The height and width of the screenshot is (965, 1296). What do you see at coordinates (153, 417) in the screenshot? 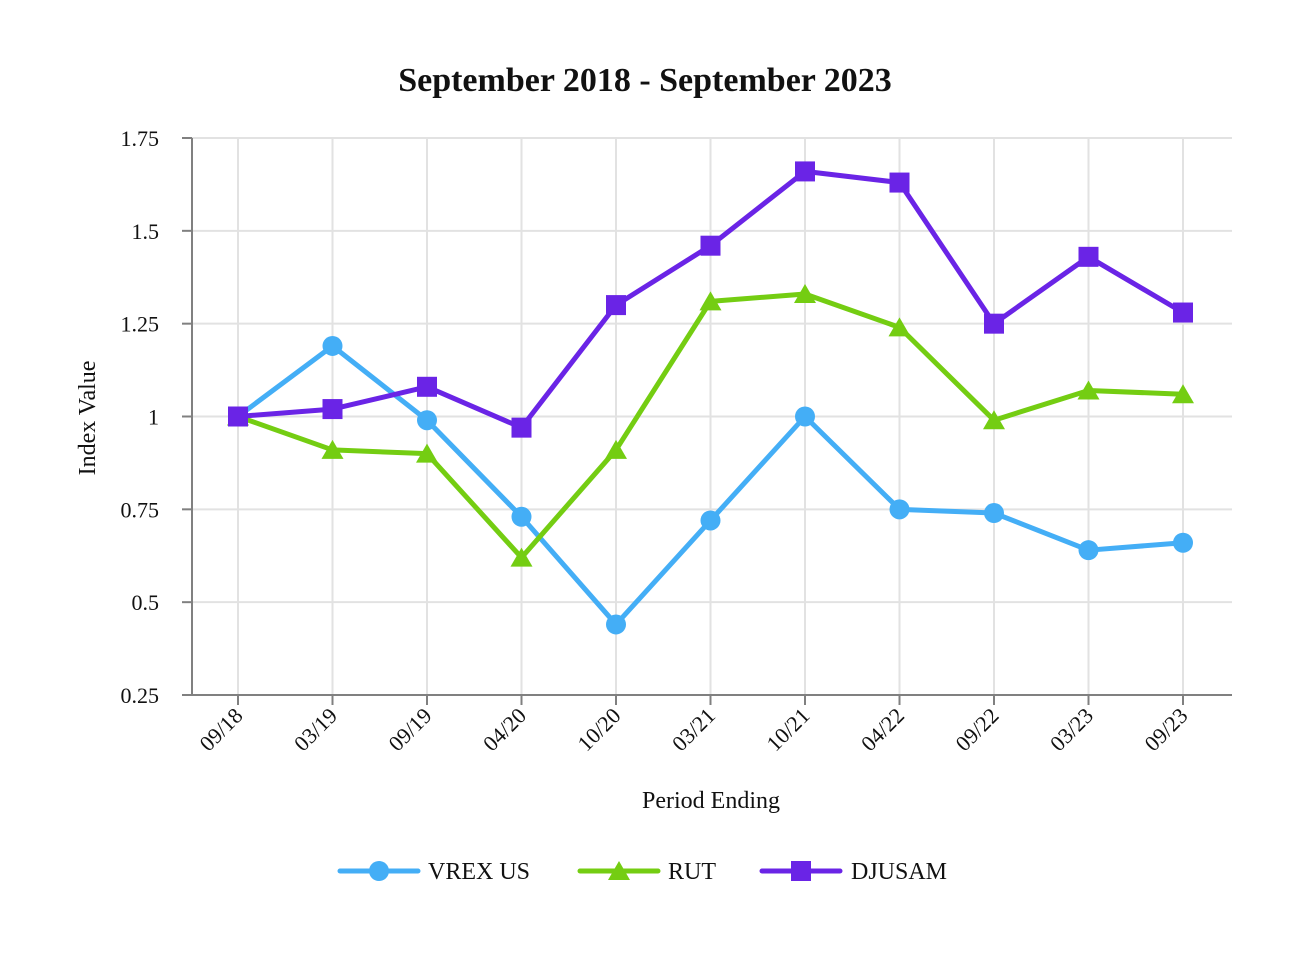
I see `y-tick-label: 1` at bounding box center [153, 417].